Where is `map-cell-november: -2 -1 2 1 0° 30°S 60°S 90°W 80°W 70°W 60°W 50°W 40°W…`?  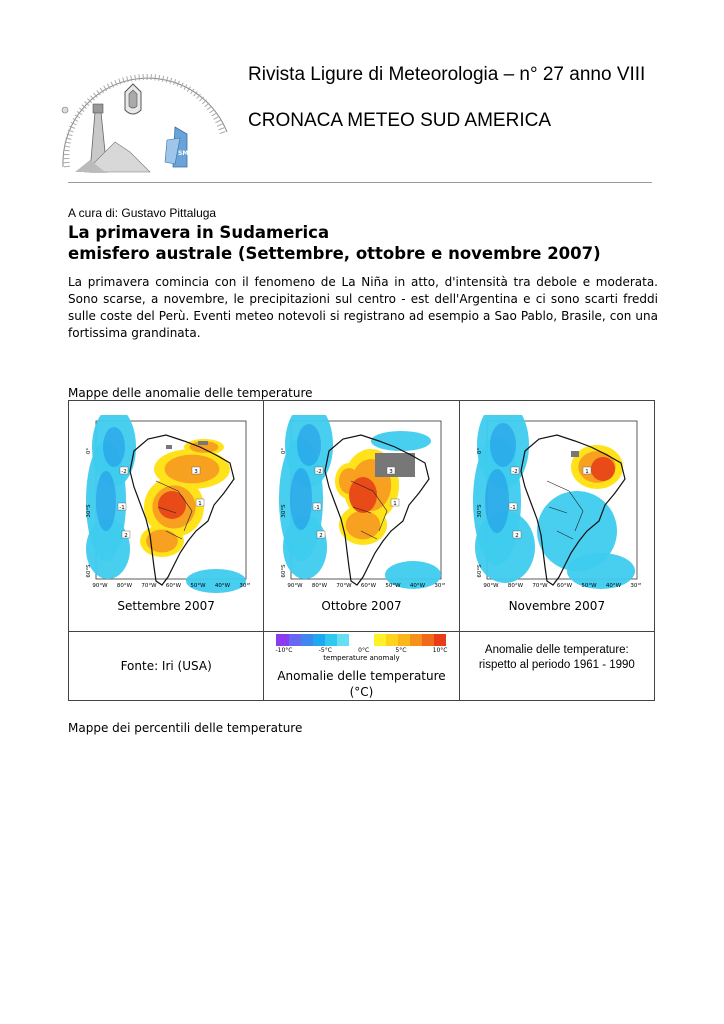
map-cell-november: -2 -1 2 1 0° 30°S 60°S 90°W 80°W 70°W 60°W 50°W 40°W… is located at coordinates (557, 516).